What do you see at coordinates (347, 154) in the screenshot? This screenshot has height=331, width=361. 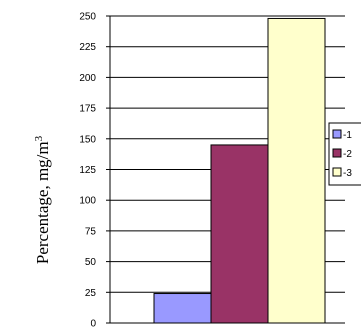 I see `legend-label-2: -2` at bounding box center [347, 154].